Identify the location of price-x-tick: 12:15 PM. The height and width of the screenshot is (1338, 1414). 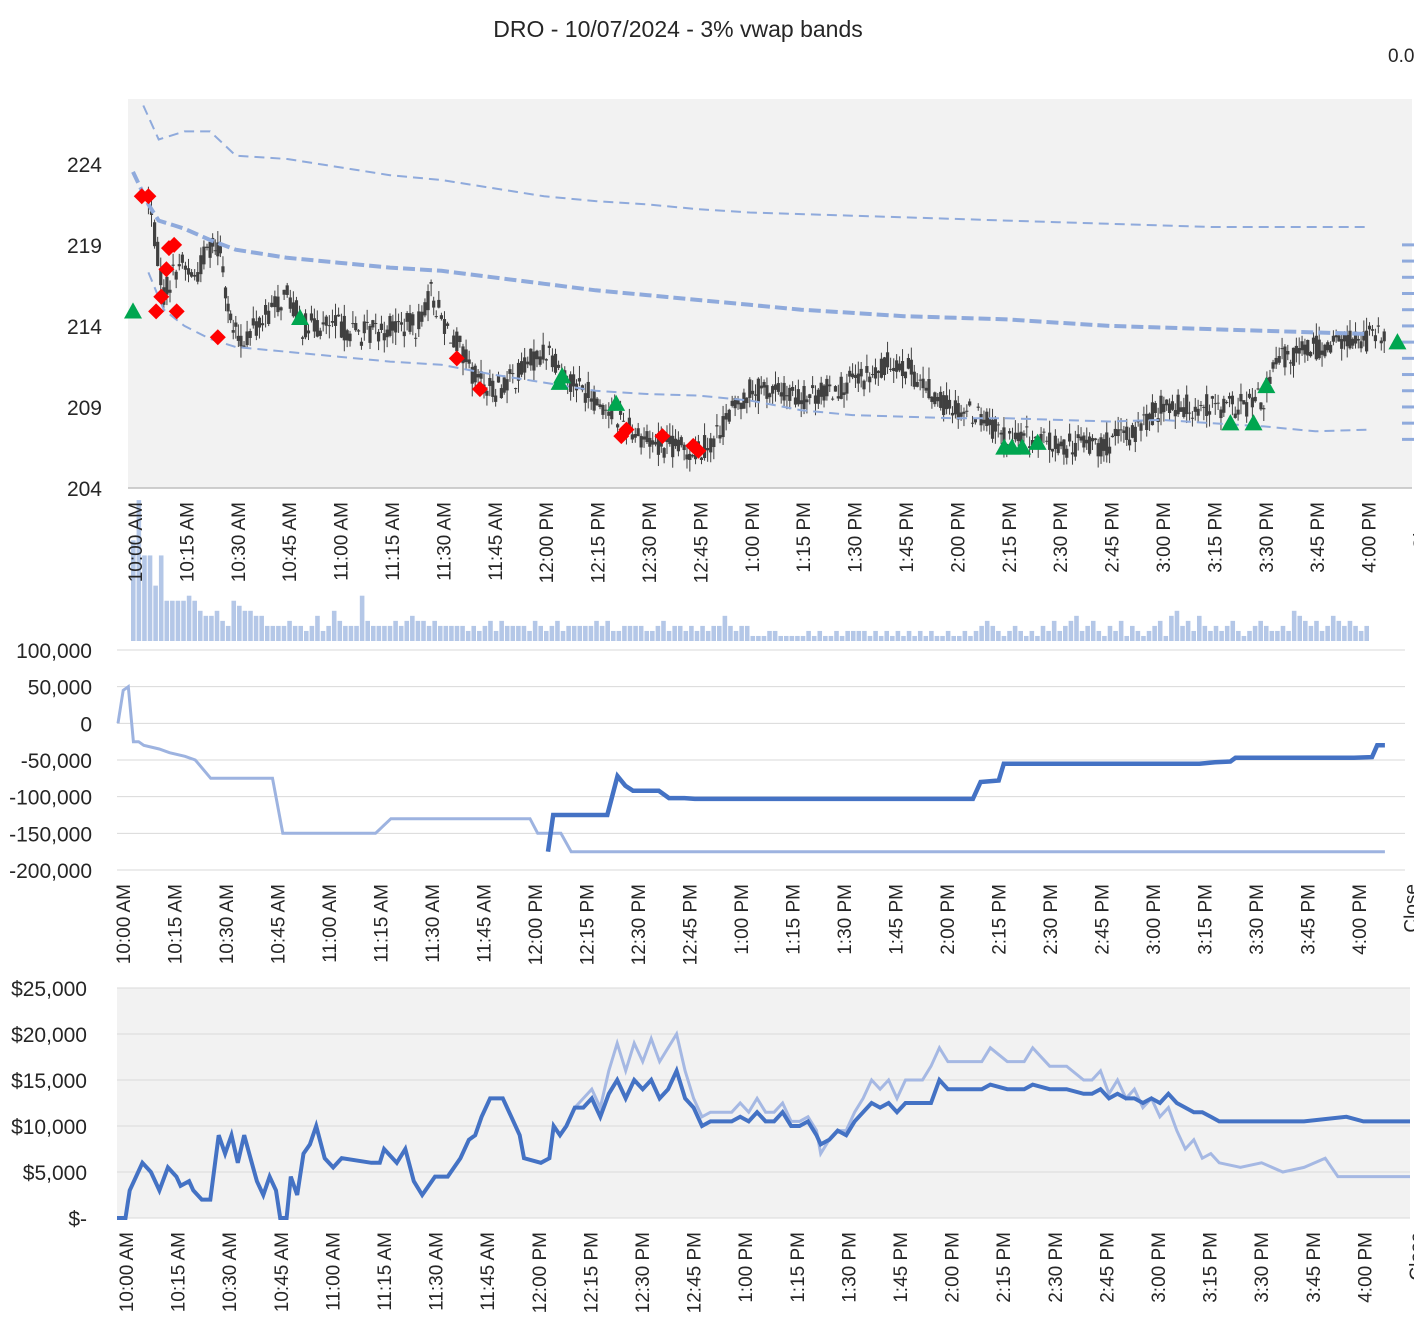
(599, 542).